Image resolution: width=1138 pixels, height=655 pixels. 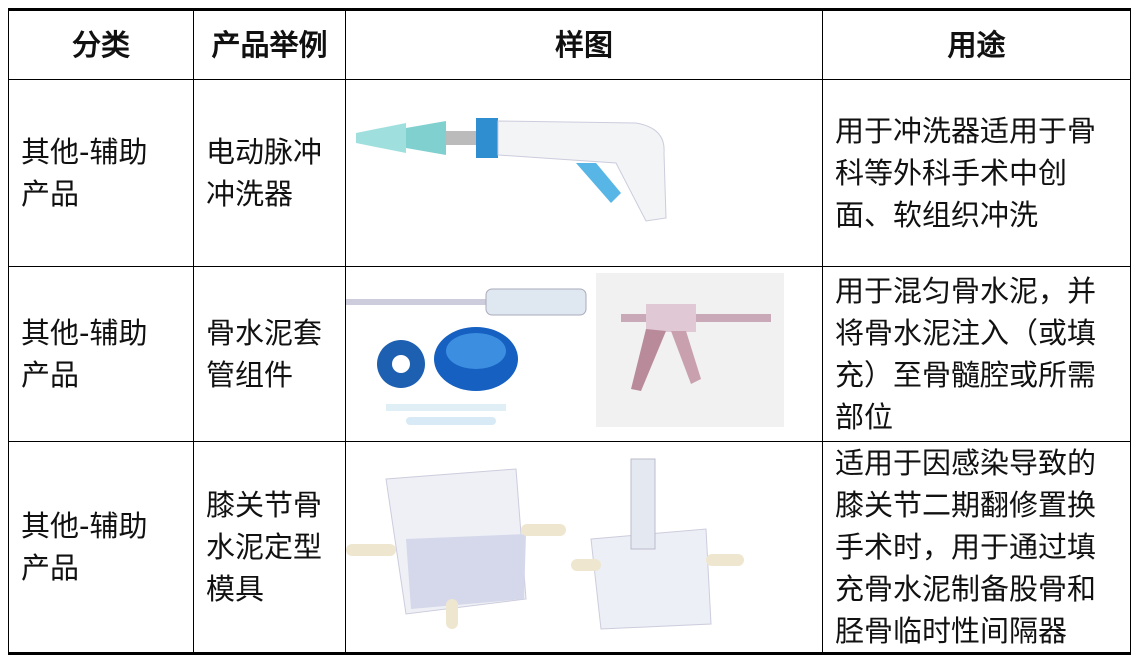 I want to click on line: 将骨水泥注入（或填, so click(x=966, y=333).